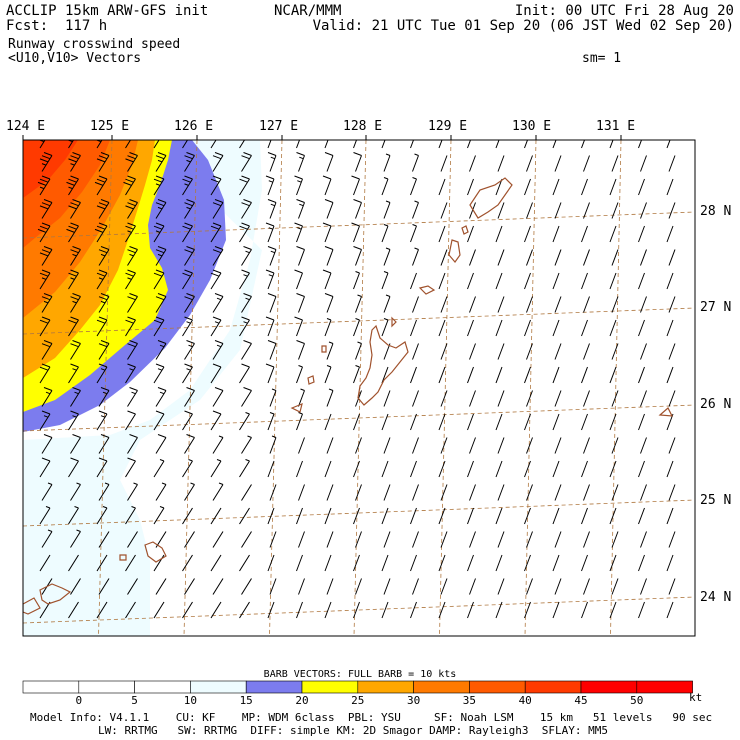  What do you see at coordinates (78, 700) in the screenshot?
I see `colorbar-tick-label: 0` at bounding box center [78, 700].